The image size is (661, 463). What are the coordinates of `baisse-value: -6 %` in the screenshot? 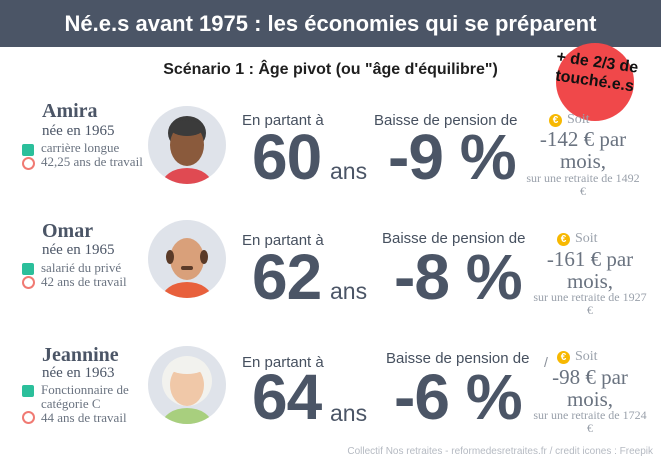 It's located at (458, 397).